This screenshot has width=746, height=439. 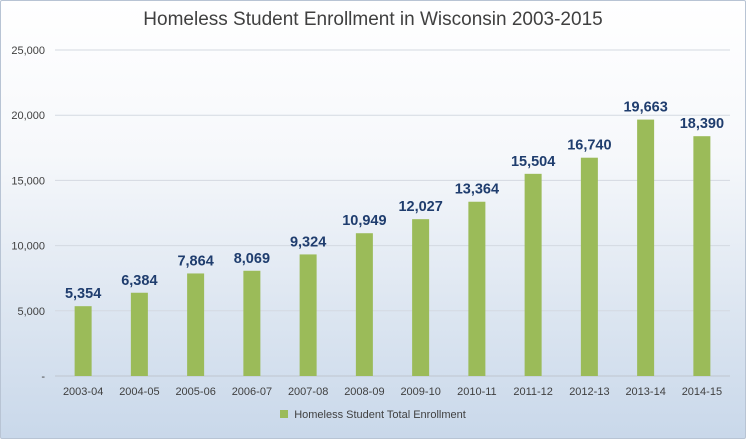 What do you see at coordinates (533, 392) in the screenshot?
I see `x-tick-label: 2011-12` at bounding box center [533, 392].